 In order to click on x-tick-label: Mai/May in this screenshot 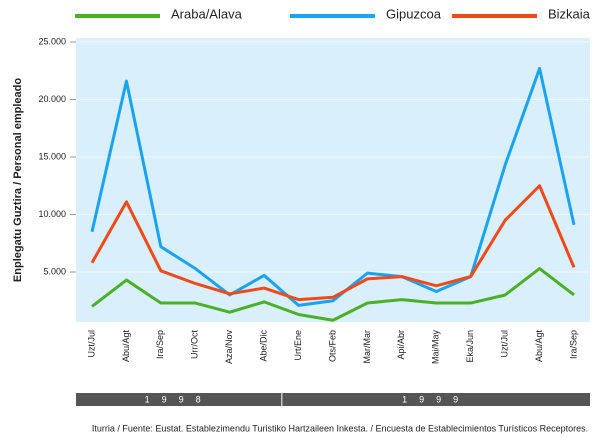, I will do `click(436, 347)`.